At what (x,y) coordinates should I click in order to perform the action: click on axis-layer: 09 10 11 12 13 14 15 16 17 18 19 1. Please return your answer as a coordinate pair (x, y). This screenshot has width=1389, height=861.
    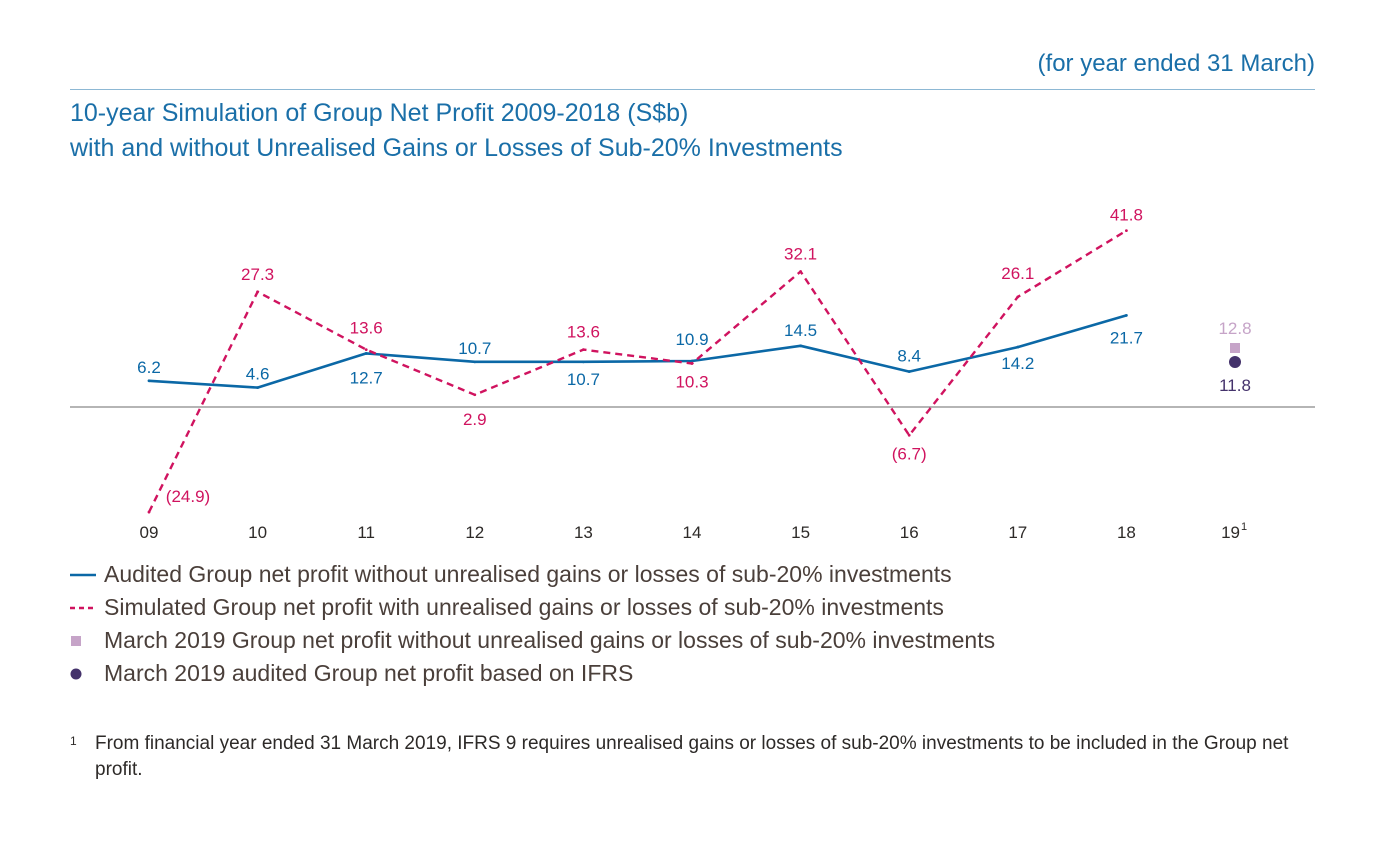
    Looking at the image, I should click on (692, 474).